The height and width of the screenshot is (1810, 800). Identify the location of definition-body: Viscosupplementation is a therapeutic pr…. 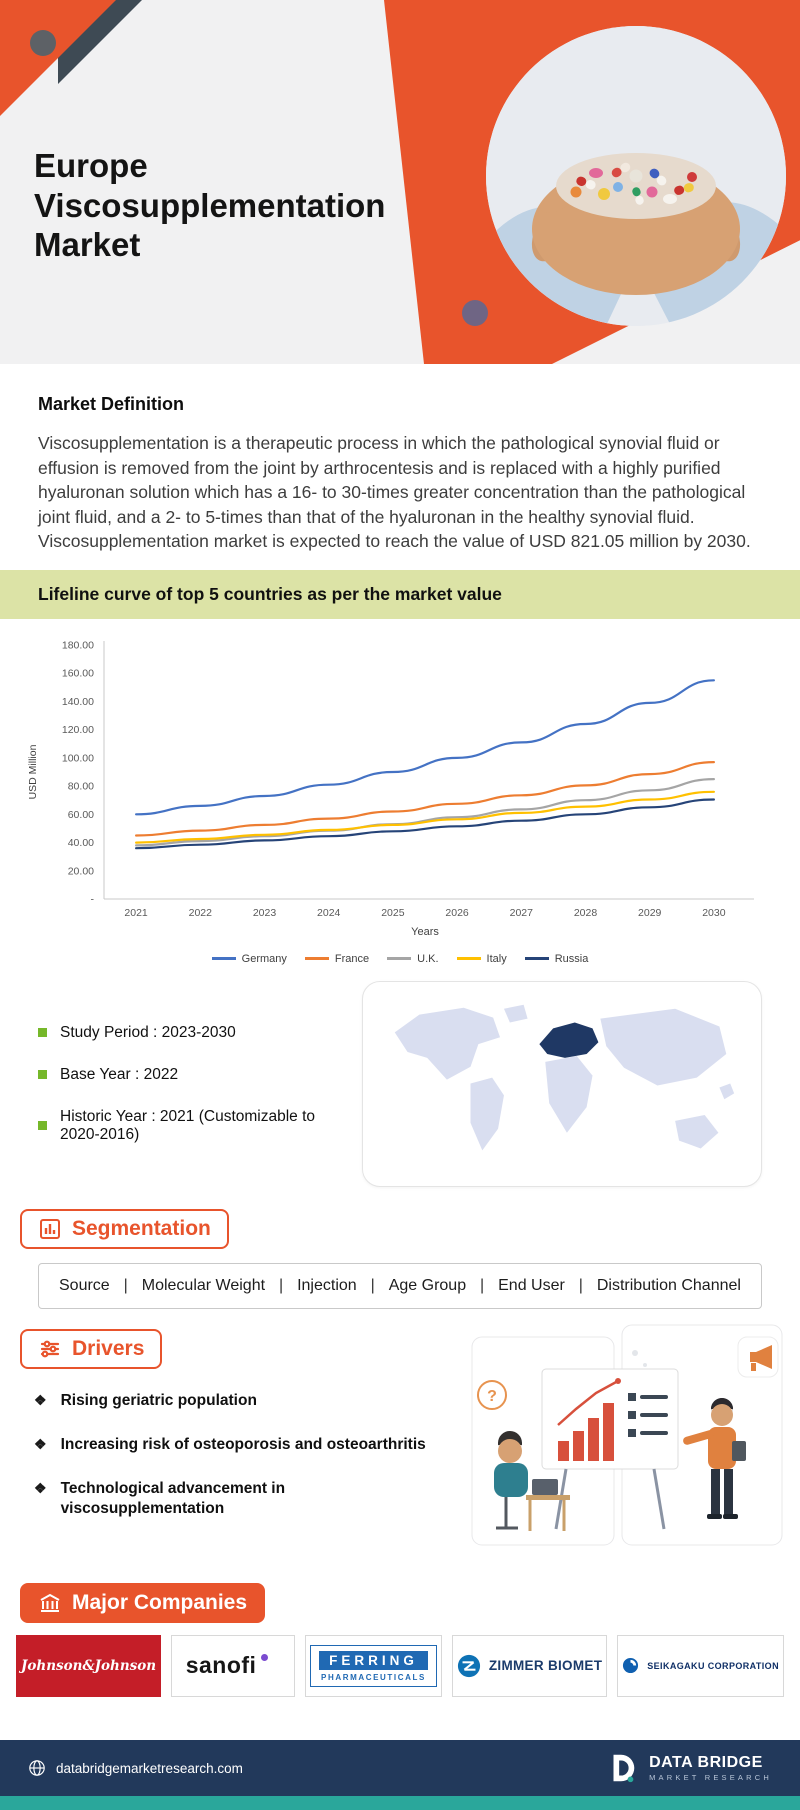
(394, 492).